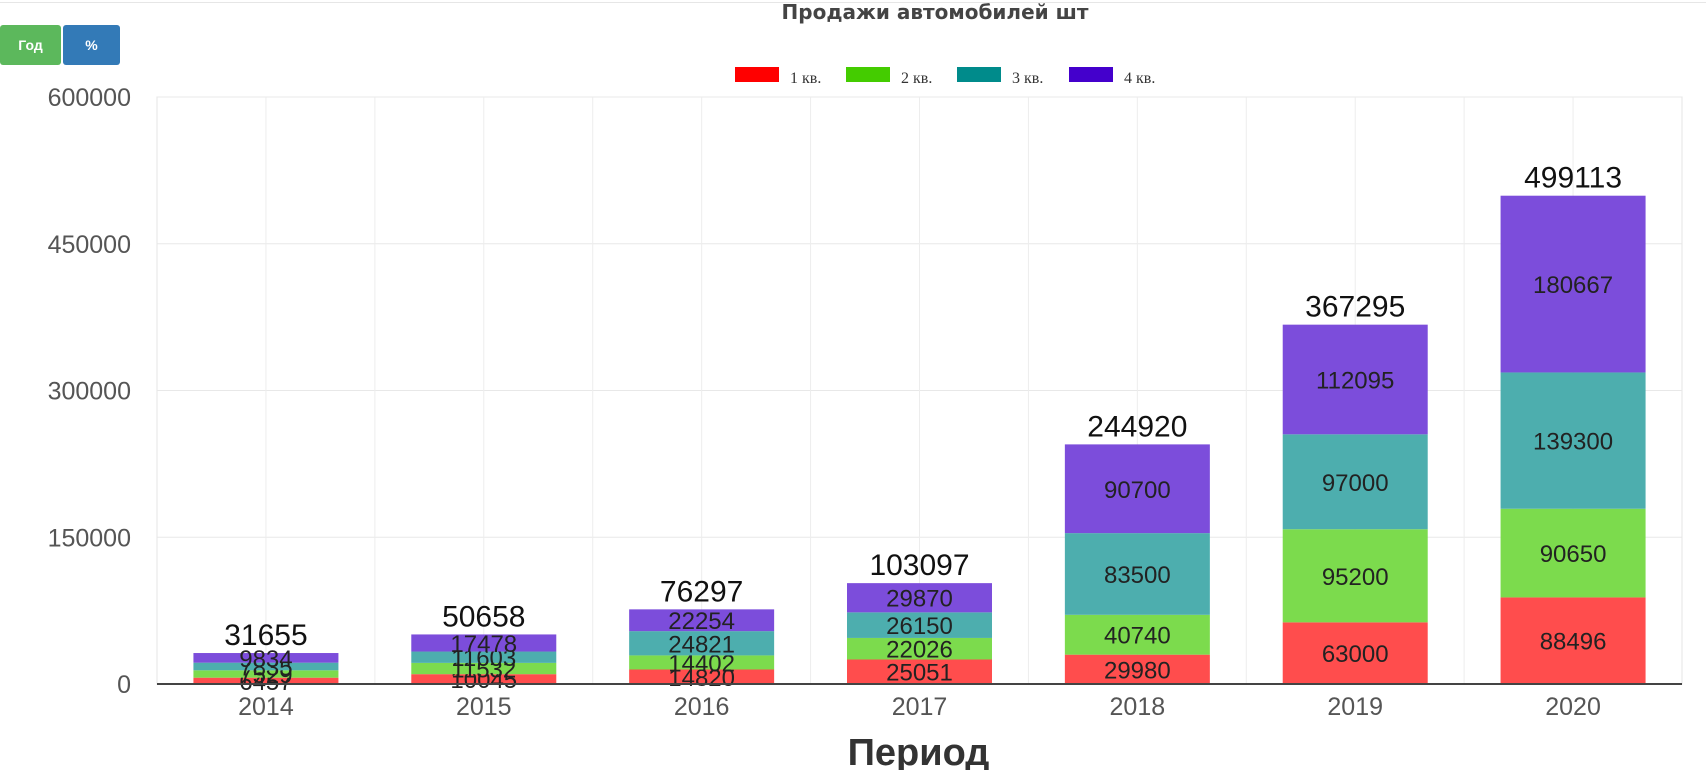  I want to click on data-label: 97000, so click(1355, 483).